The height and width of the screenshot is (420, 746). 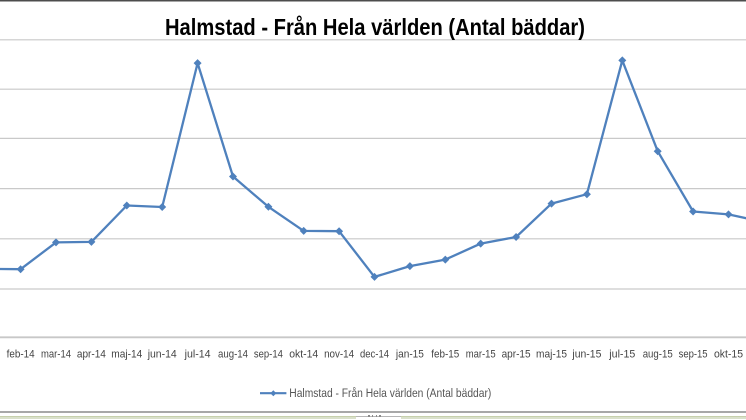 I want to click on svg-text: maj-15, so click(x=551, y=354).